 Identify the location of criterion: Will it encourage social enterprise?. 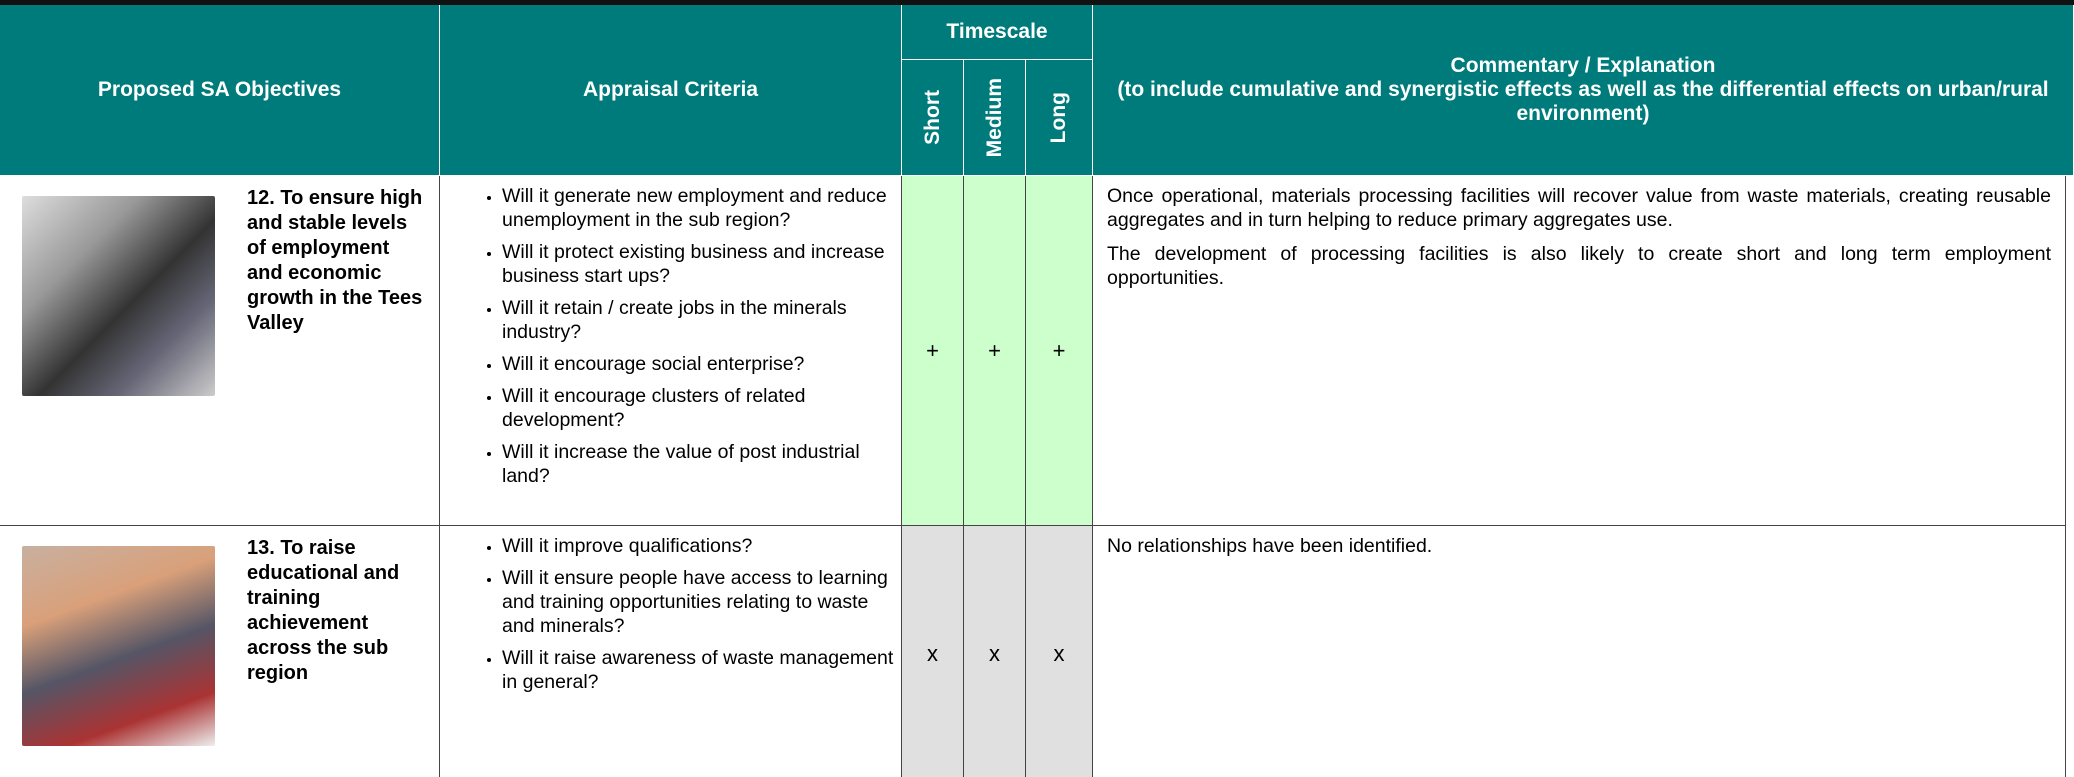
(701, 364).